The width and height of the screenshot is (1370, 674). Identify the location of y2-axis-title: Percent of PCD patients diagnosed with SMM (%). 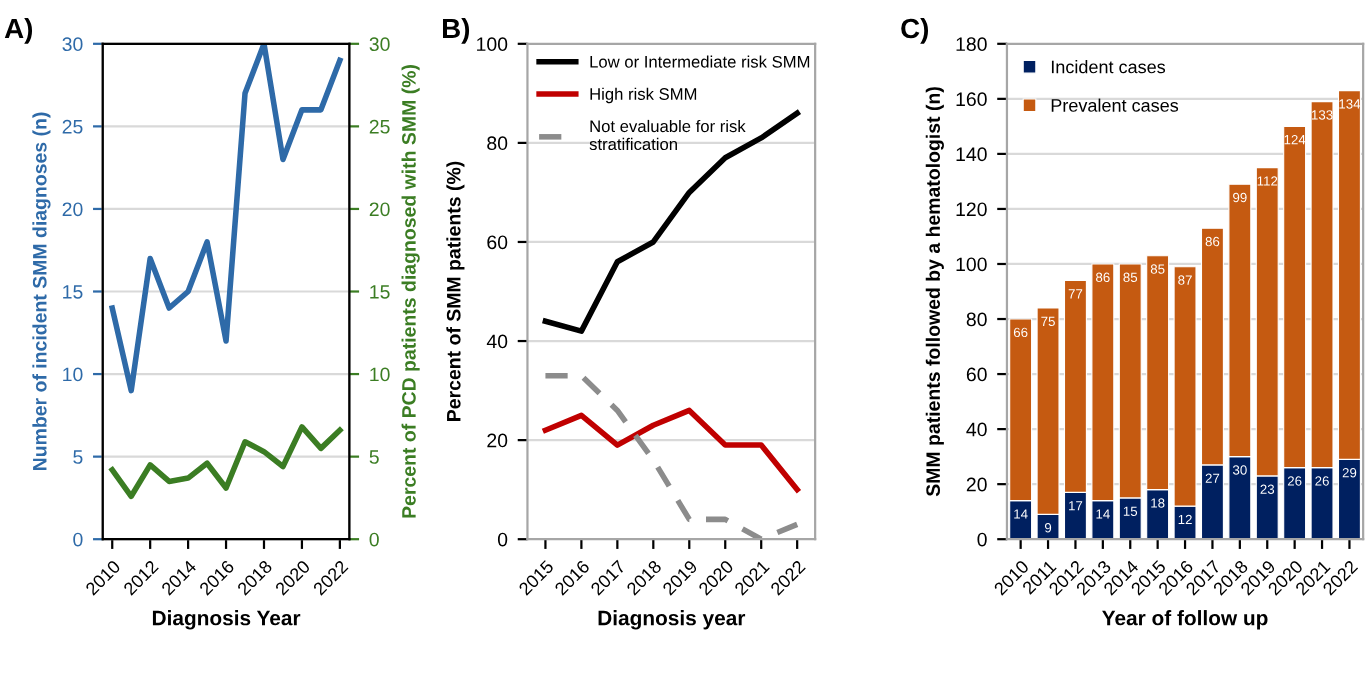
(410, 291).